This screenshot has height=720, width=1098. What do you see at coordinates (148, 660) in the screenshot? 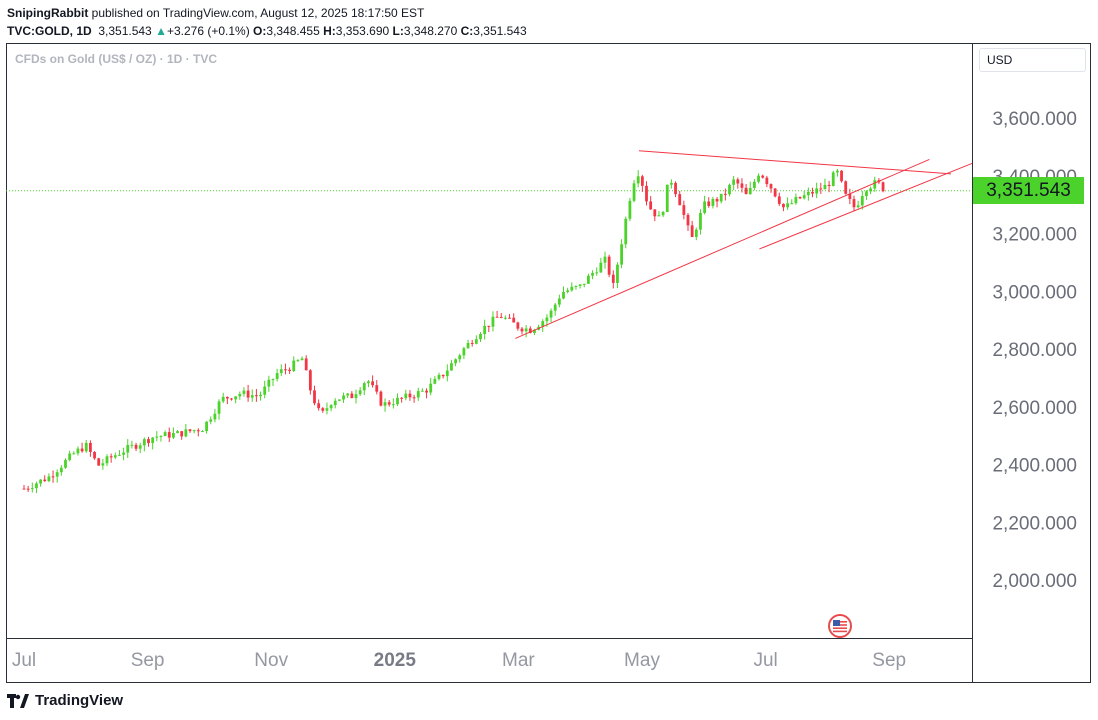
I see `x-tick-label: Sep` at bounding box center [148, 660].